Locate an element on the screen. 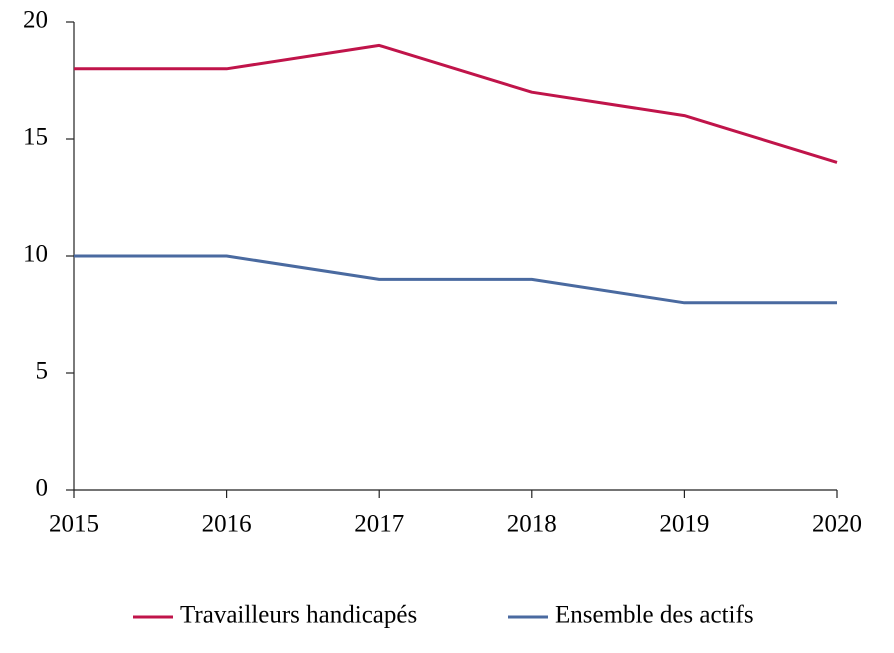 The width and height of the screenshot is (894, 653). x-tick-label: 2016 is located at coordinates (227, 524).